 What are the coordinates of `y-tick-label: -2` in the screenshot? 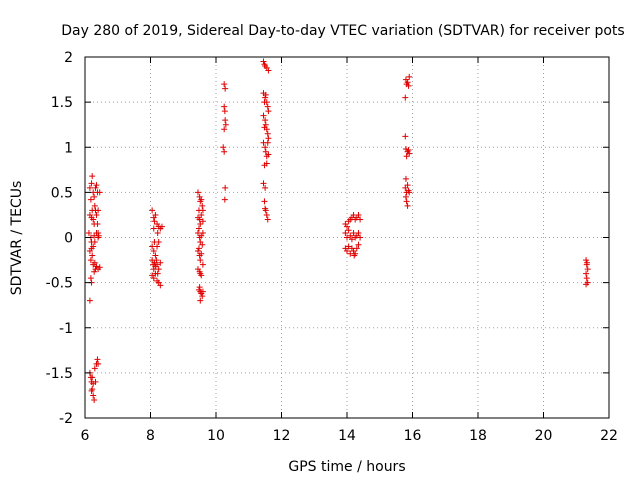 It's located at (66, 419).